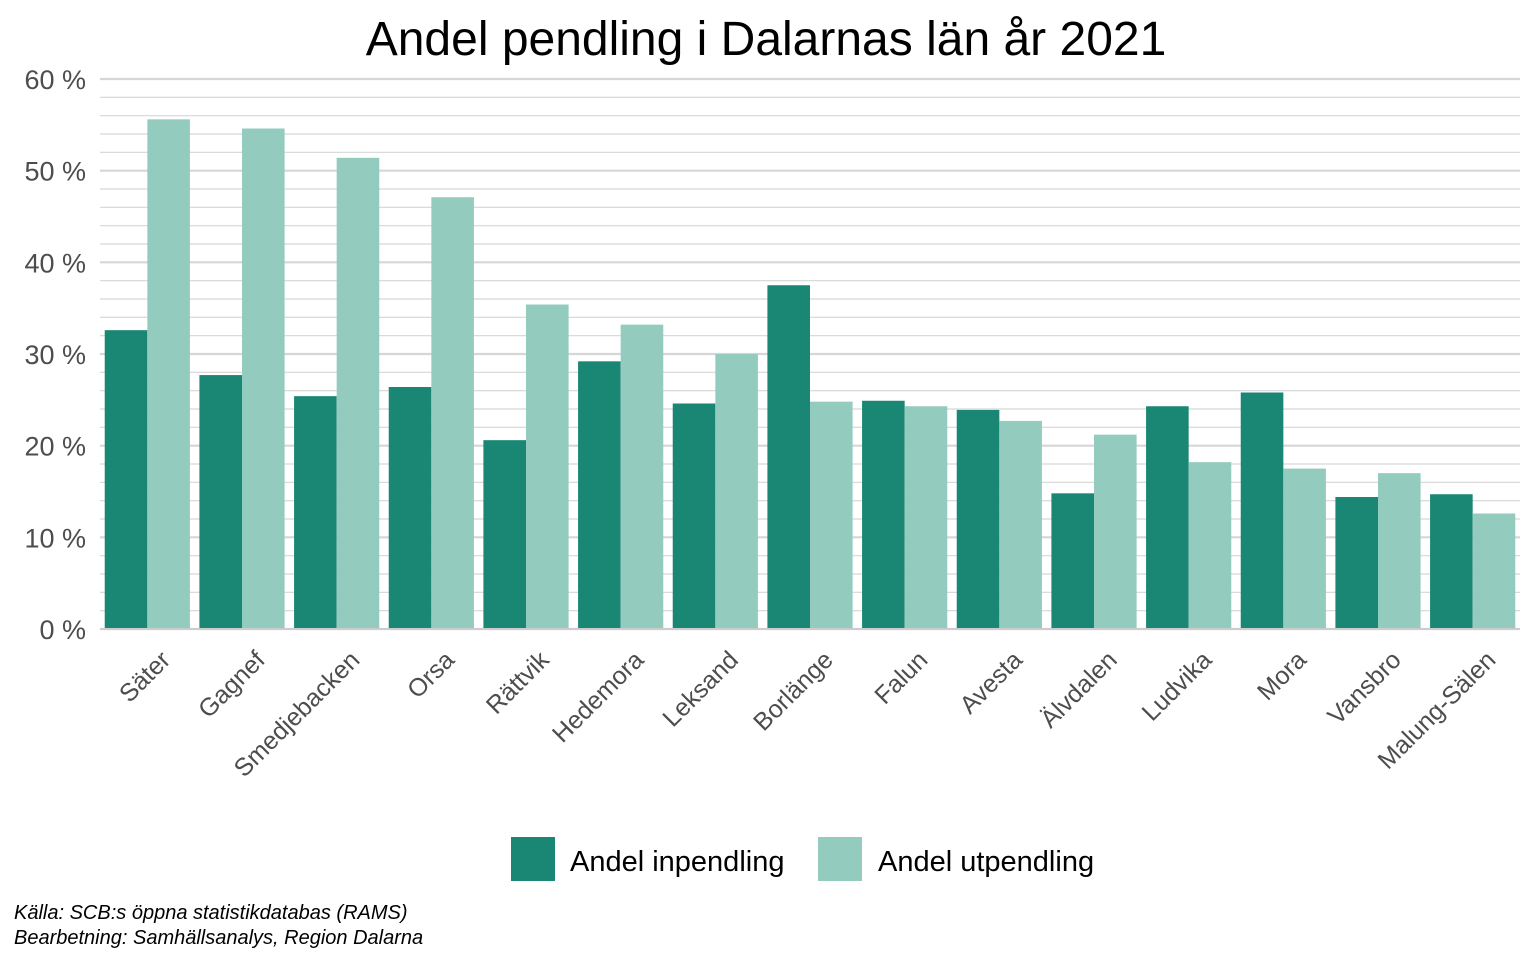 This screenshot has width=1536, height=960. I want to click on x-tick-label: Rättvik, so click(518, 683).